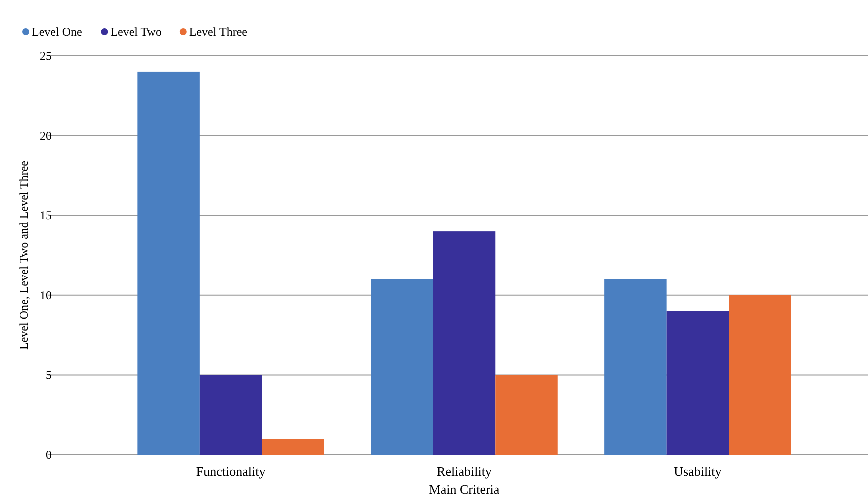 This screenshot has height=495, width=868. I want to click on legend-label: Level One, so click(57, 32).